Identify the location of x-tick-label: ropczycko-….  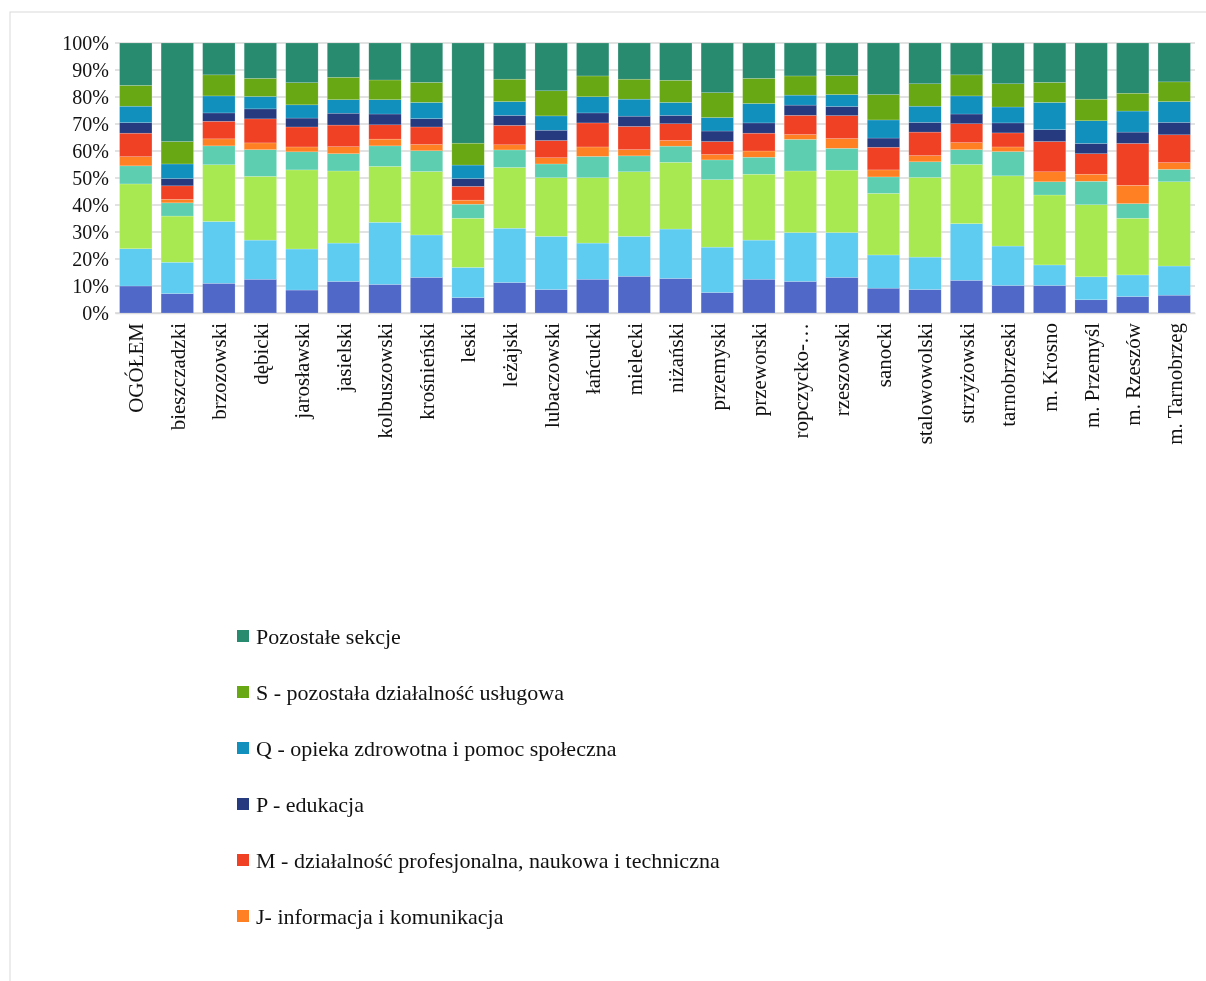
(800, 381).